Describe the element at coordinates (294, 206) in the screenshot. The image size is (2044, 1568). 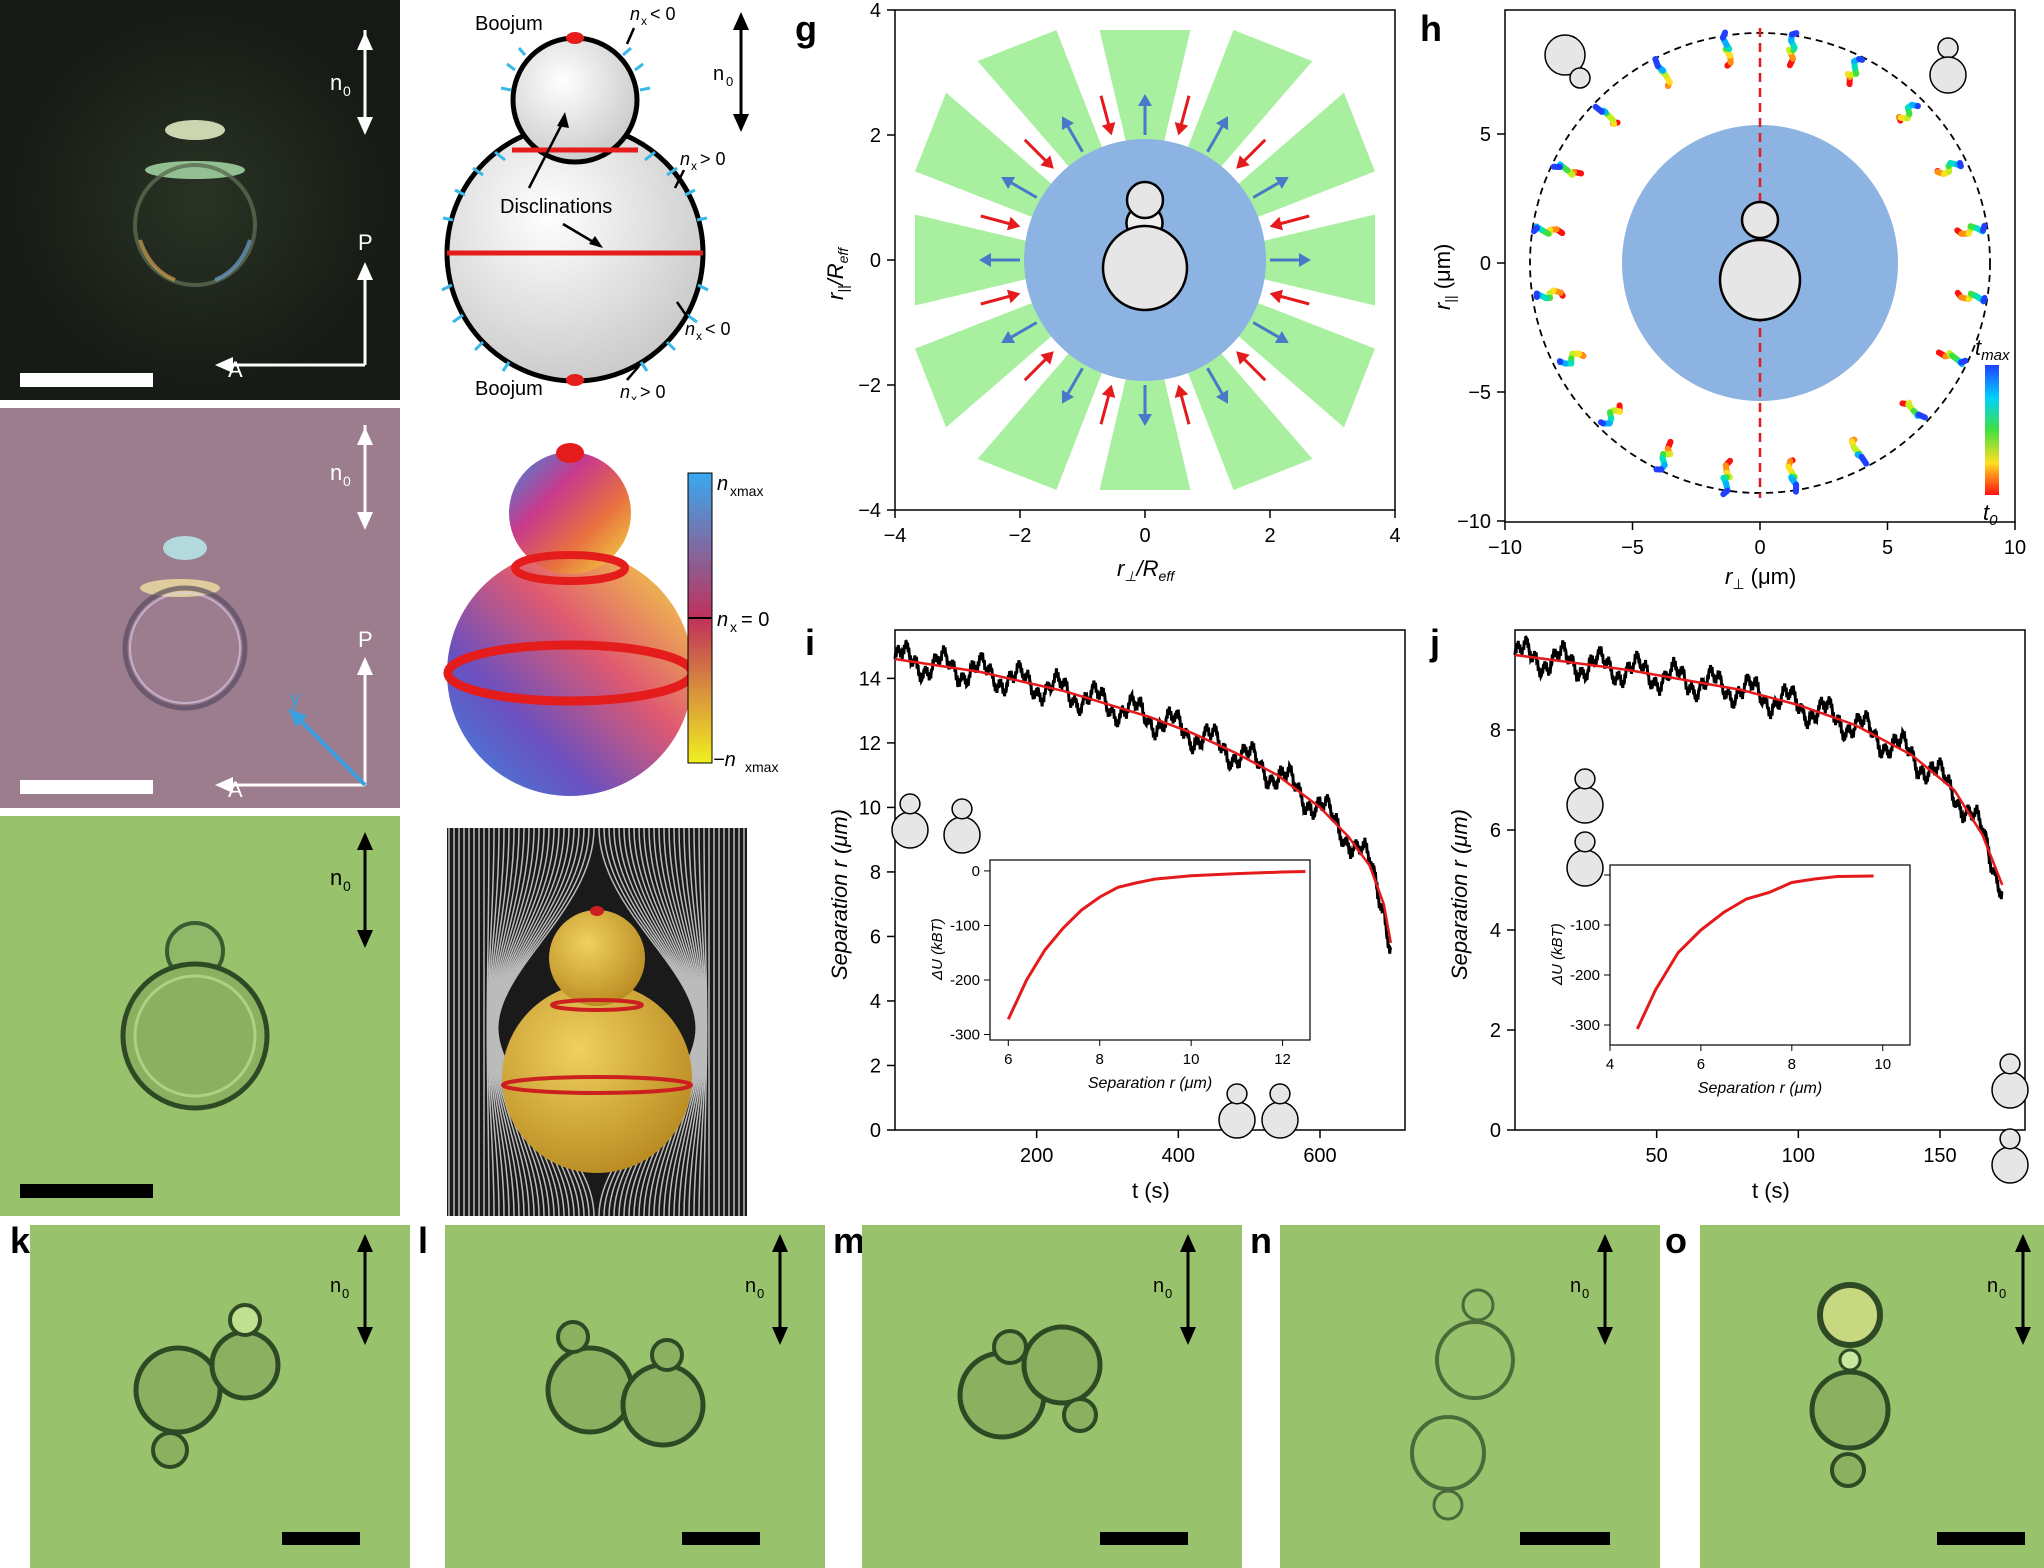
I see `axes-a: n 0 P A` at that location.